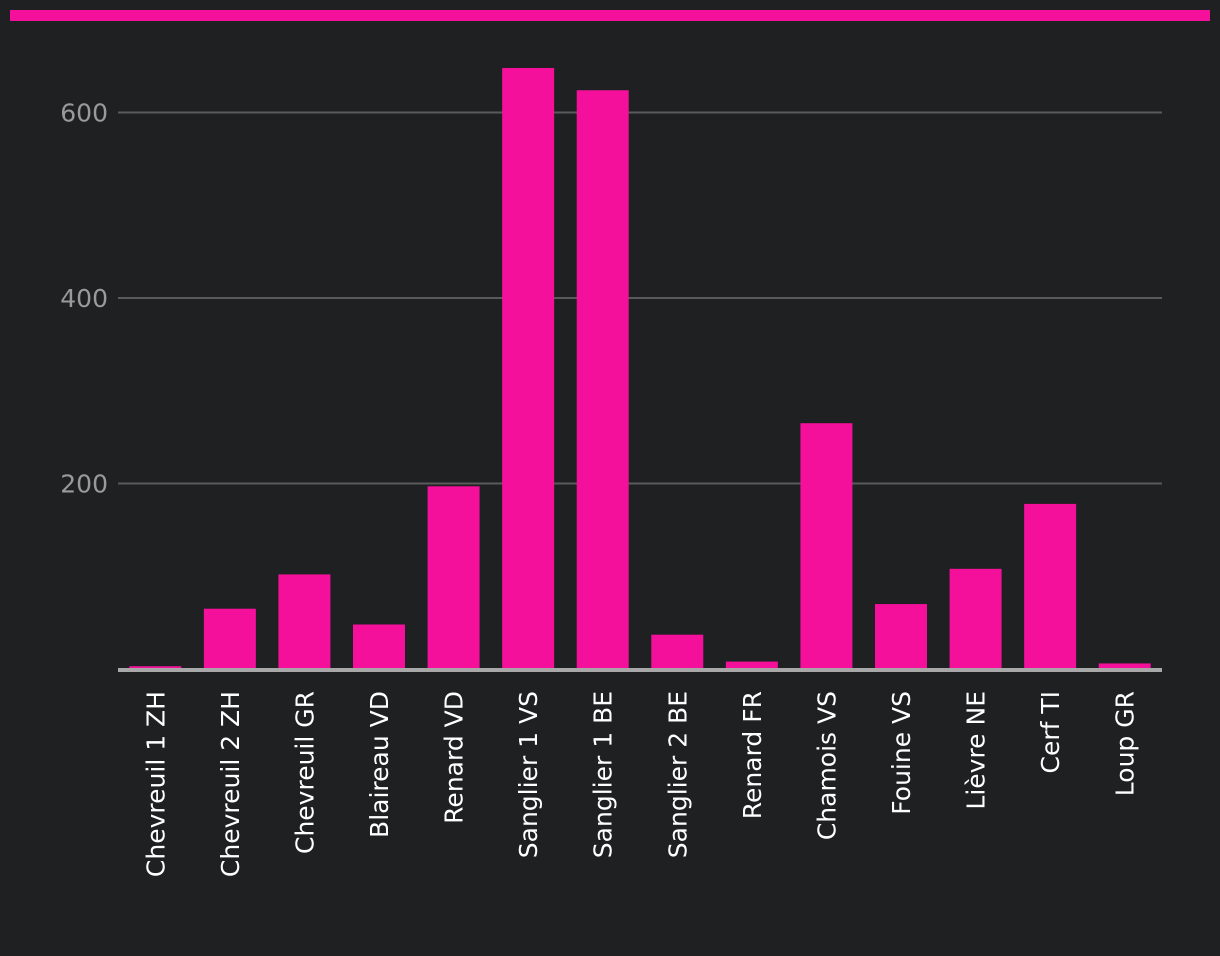  What do you see at coordinates (752, 755) in the screenshot?
I see `x-tick-label: Renard FR` at bounding box center [752, 755].